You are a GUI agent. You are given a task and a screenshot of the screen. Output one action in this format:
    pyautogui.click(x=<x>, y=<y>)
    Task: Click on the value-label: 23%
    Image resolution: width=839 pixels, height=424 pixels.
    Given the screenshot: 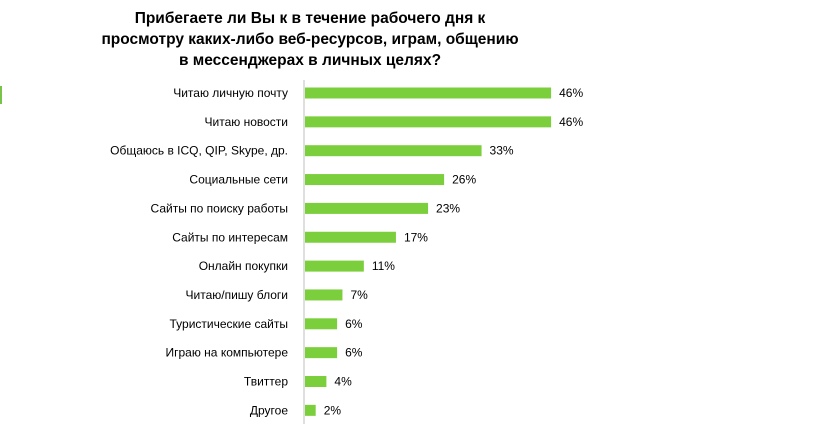 What is the action you would take?
    pyautogui.click(x=448, y=208)
    